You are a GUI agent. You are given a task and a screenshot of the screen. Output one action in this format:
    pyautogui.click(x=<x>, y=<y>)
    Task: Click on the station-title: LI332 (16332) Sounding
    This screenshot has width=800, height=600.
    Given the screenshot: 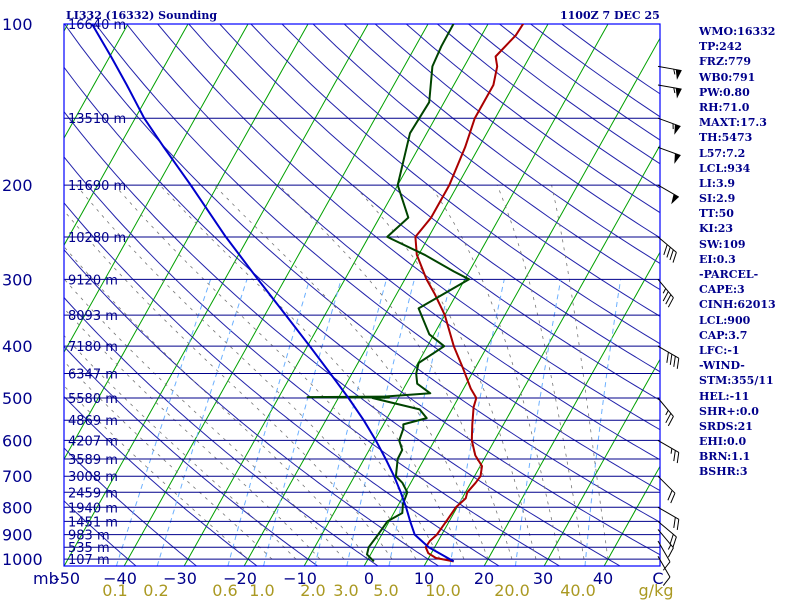 What is the action you would take?
    pyautogui.click(x=142, y=15)
    